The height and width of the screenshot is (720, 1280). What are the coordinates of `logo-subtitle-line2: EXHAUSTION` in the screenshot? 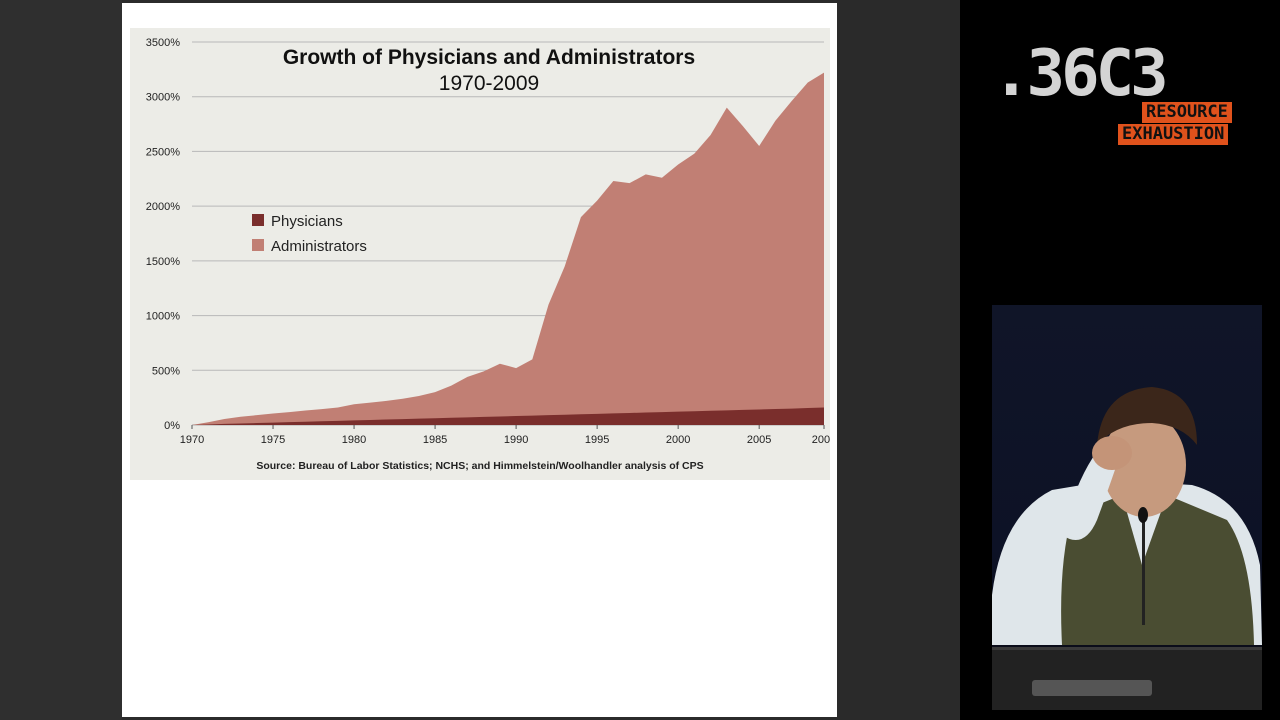 It's located at (1173, 134).